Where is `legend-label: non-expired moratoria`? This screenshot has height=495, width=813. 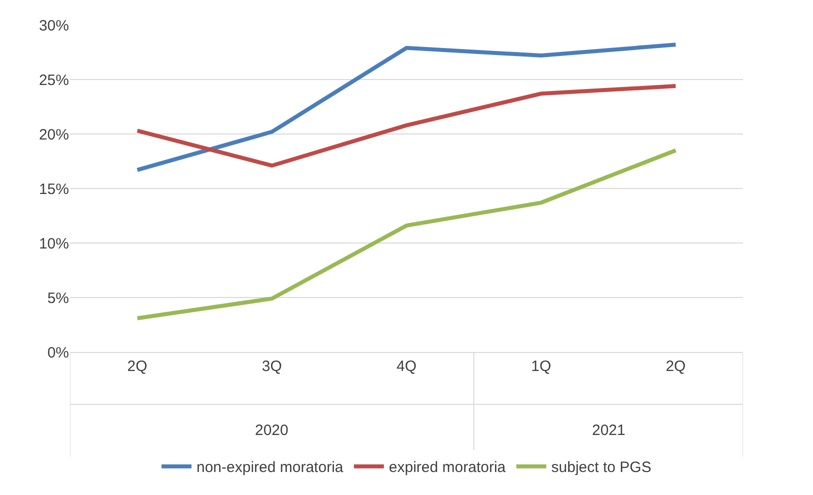
legend-label: non-expired moratoria is located at coordinates (270, 467).